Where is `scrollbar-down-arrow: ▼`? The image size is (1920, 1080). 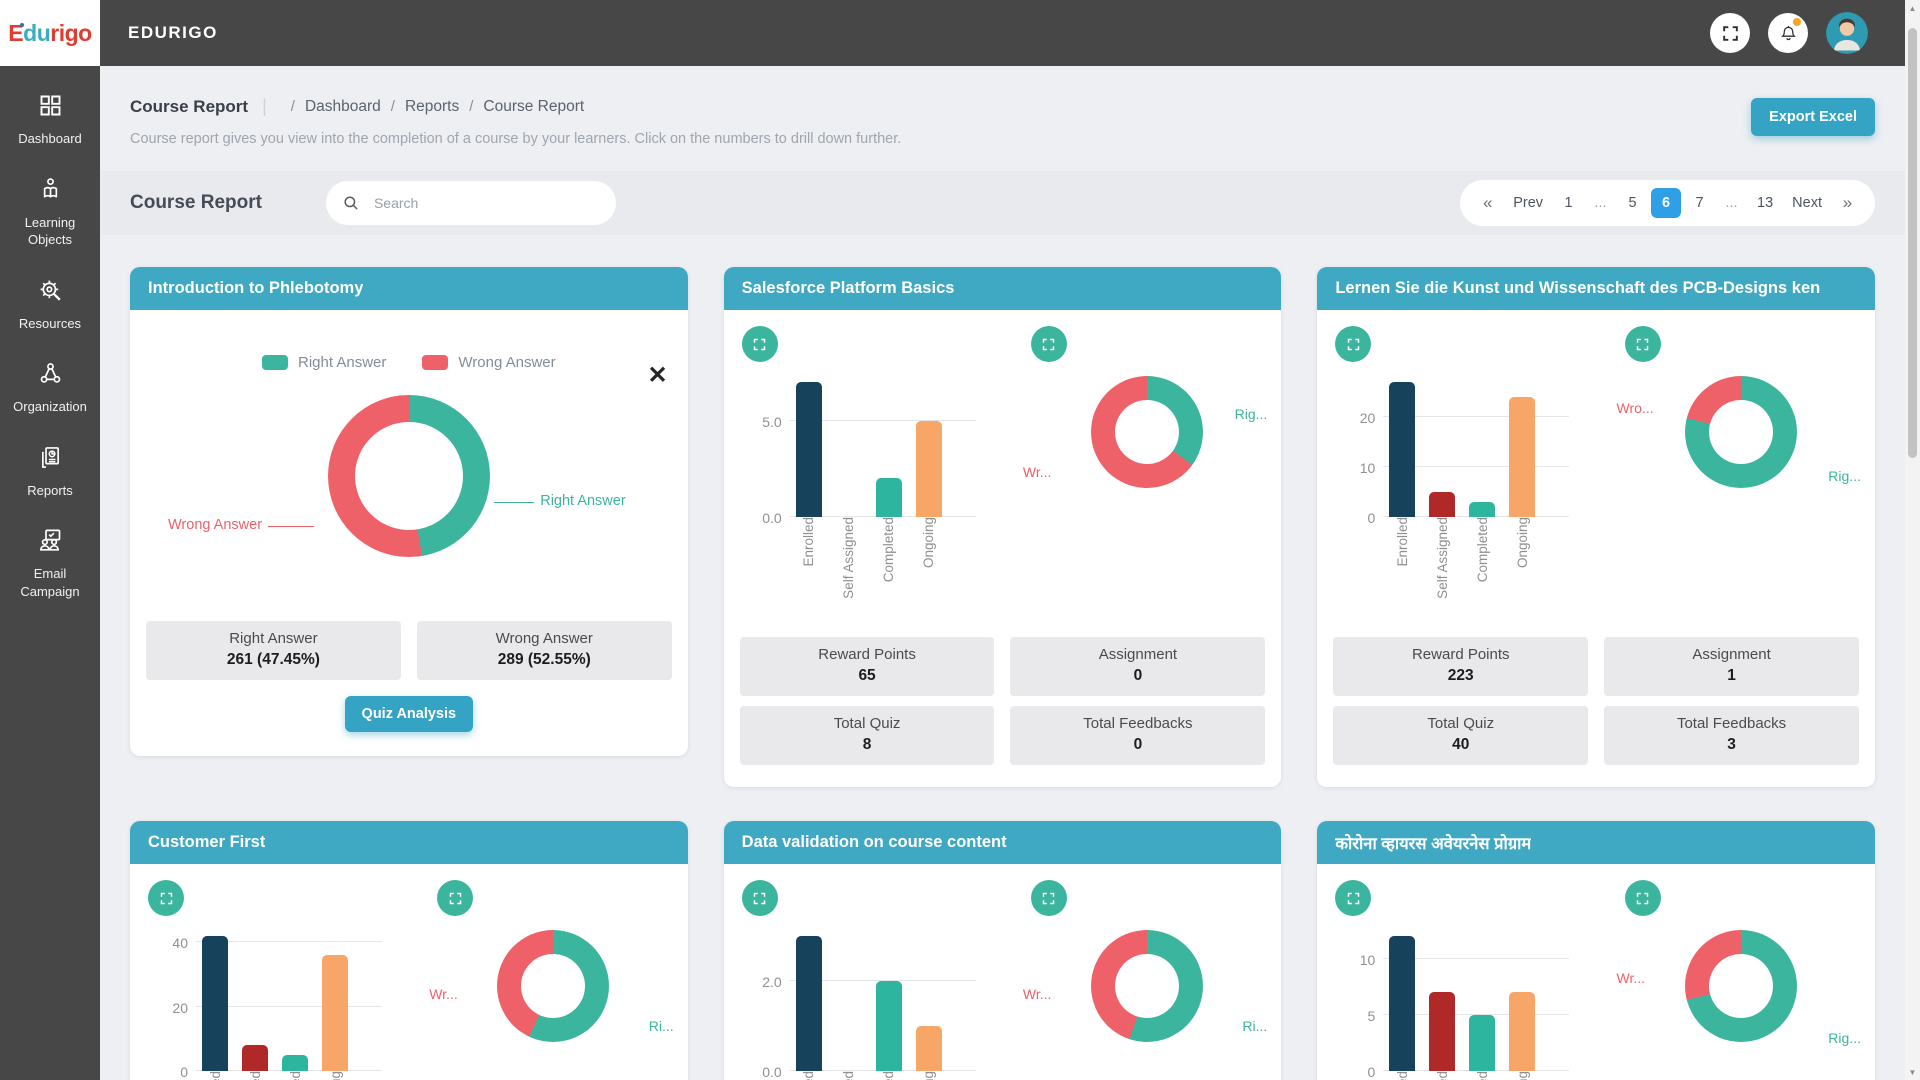 scrollbar-down-arrow: ▼ is located at coordinates (1912, 1072).